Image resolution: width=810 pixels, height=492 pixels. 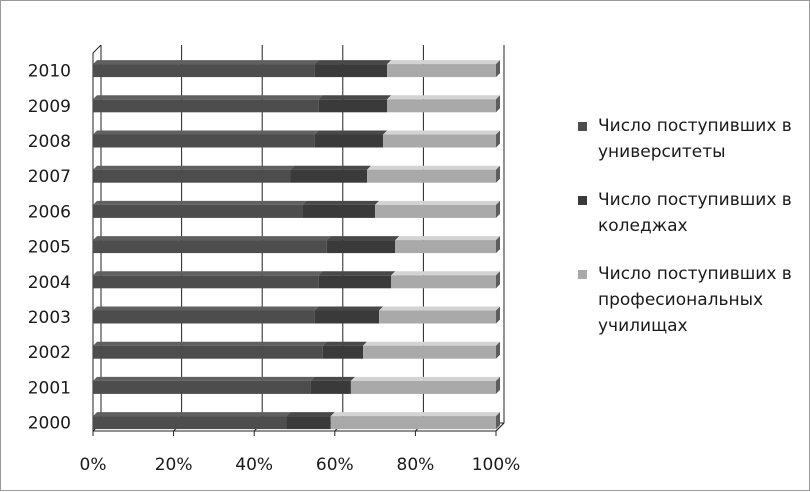 I want to click on bar-2008-s2, so click(x=439, y=141).